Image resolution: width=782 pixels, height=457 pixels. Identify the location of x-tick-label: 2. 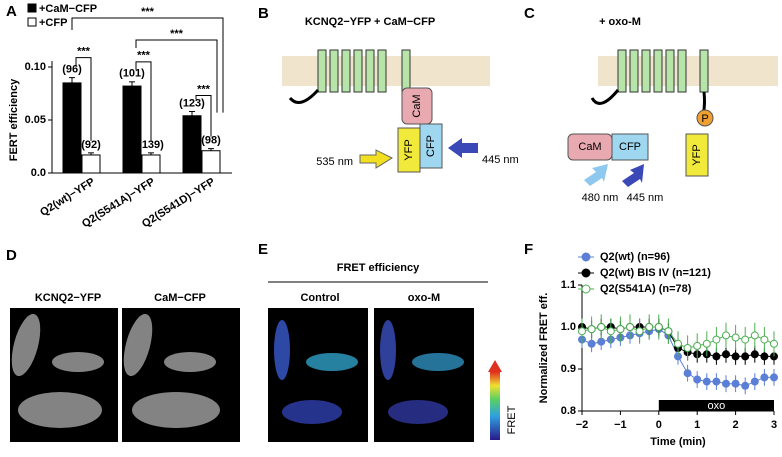
(736, 425).